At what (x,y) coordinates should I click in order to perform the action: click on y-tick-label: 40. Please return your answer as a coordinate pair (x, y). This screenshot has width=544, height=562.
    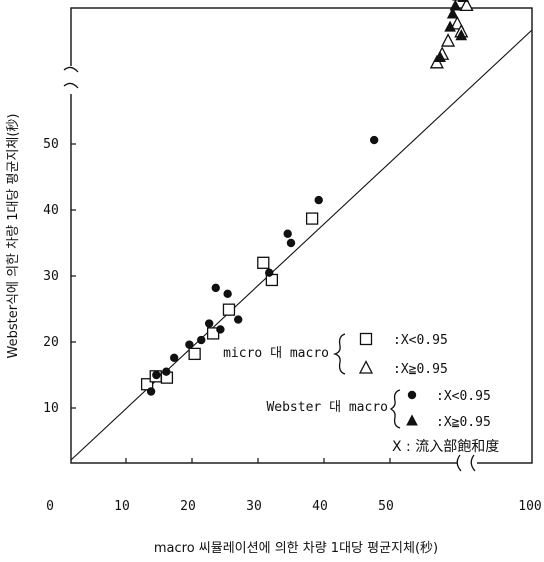
    Looking at the image, I should click on (51, 210).